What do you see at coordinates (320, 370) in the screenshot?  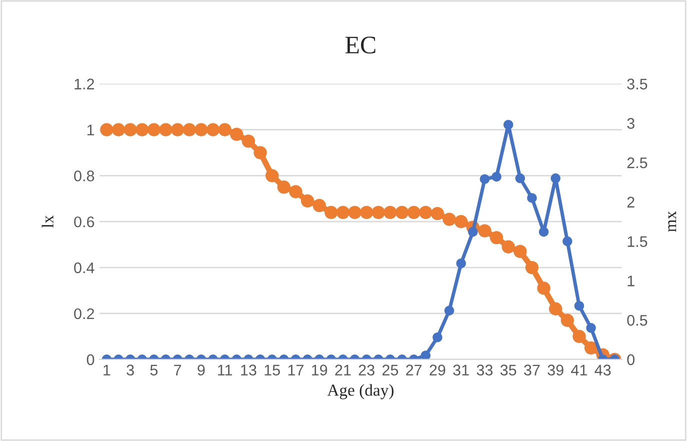 I see `x-tick-label: 19` at bounding box center [320, 370].